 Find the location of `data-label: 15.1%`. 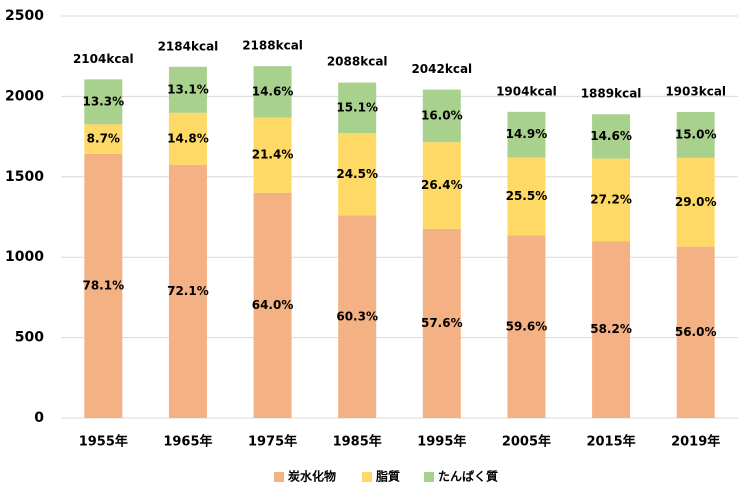

data-label: 15.1% is located at coordinates (357, 107).